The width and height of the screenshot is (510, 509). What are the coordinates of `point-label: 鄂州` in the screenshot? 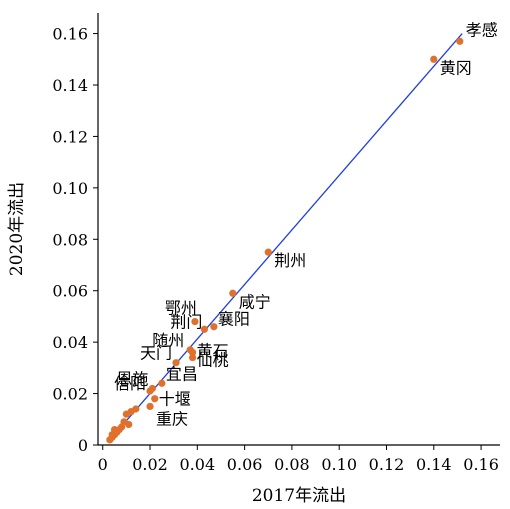 It's located at (181, 308).